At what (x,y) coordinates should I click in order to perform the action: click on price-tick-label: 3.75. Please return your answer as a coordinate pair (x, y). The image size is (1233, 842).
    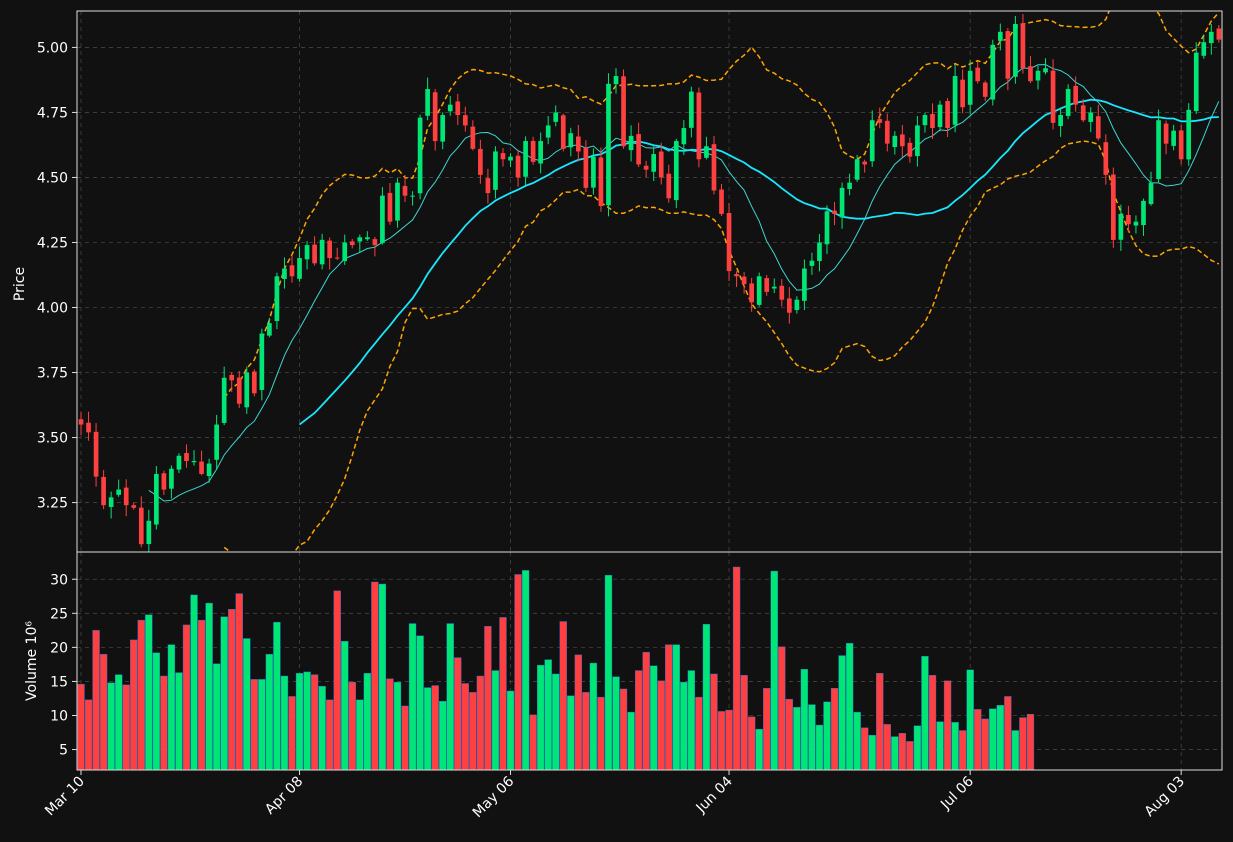
    Looking at the image, I should click on (52, 374).